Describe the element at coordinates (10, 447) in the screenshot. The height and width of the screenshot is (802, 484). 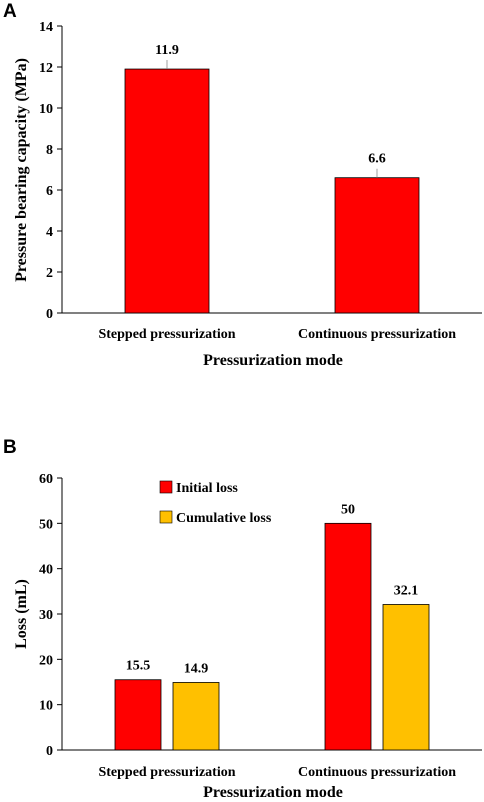
I see `panel-b-letter: B` at that location.